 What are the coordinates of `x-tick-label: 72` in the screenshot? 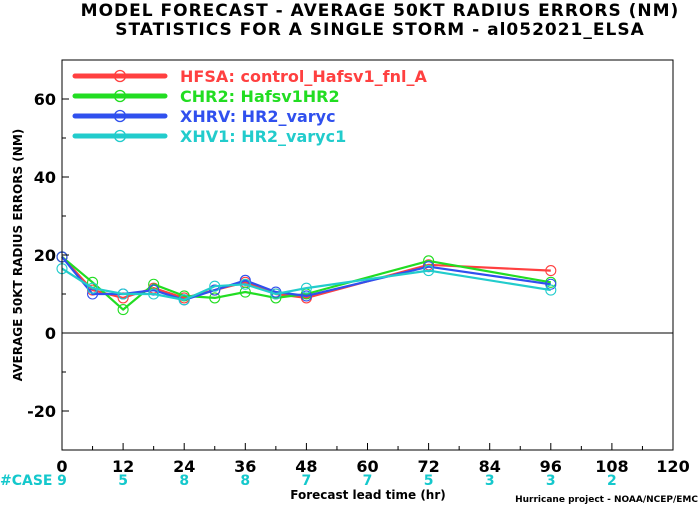 It's located at (428, 466).